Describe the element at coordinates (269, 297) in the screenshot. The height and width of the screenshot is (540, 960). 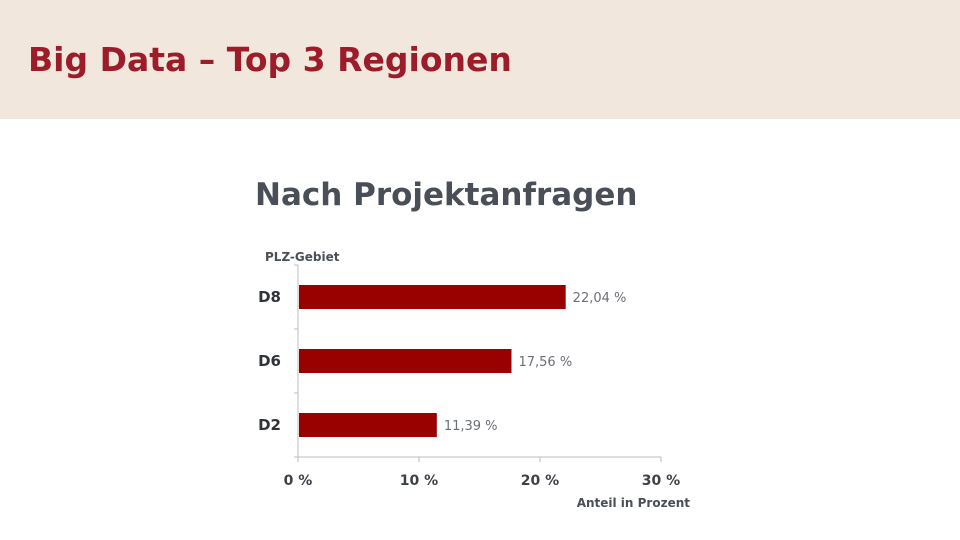
I see `category-label: D8` at that location.